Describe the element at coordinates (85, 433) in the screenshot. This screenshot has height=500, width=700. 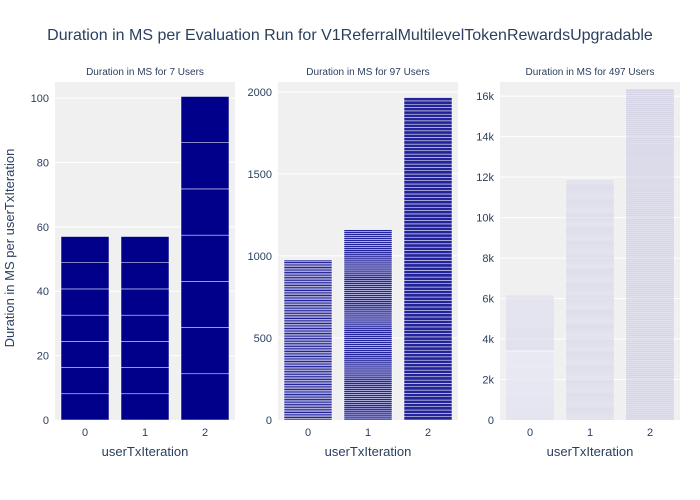
I see `x-tick-label: 0` at that location.